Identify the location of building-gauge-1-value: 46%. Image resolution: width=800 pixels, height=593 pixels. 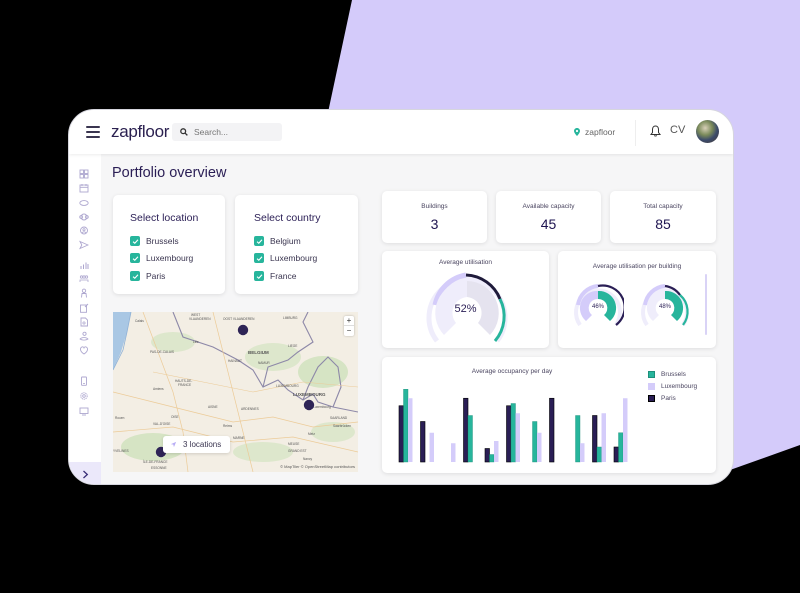
(597, 307).